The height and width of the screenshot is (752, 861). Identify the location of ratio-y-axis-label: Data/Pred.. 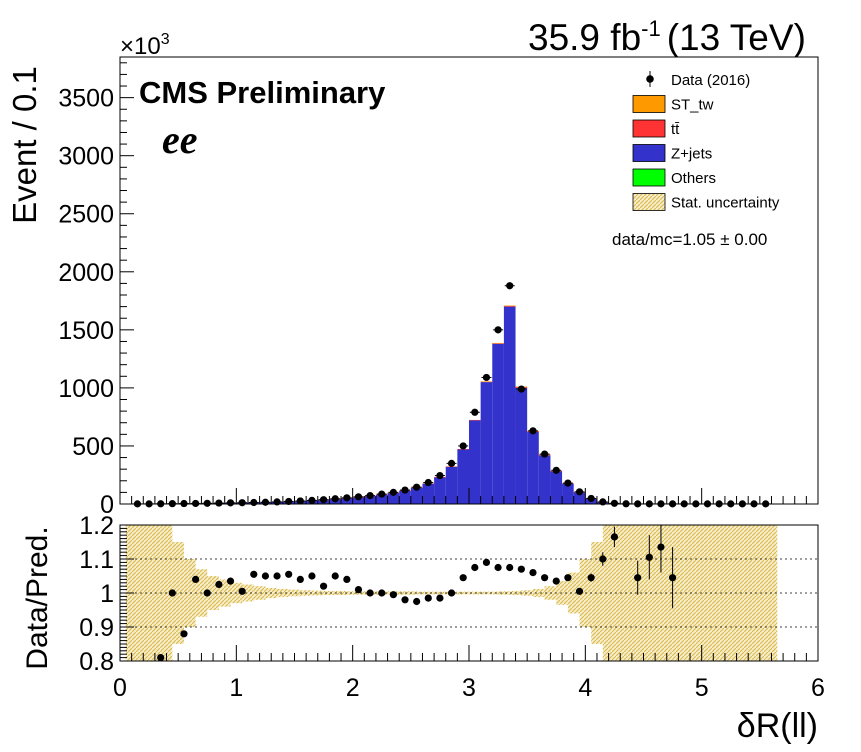
(37, 597).